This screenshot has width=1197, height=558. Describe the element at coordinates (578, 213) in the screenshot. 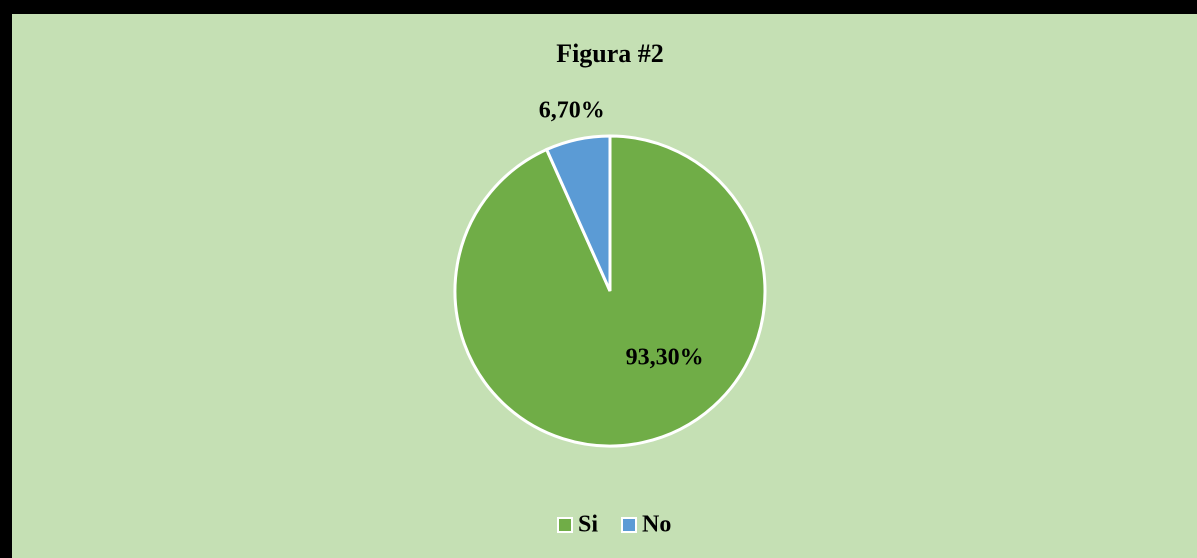

I see `pie-slice` at that location.